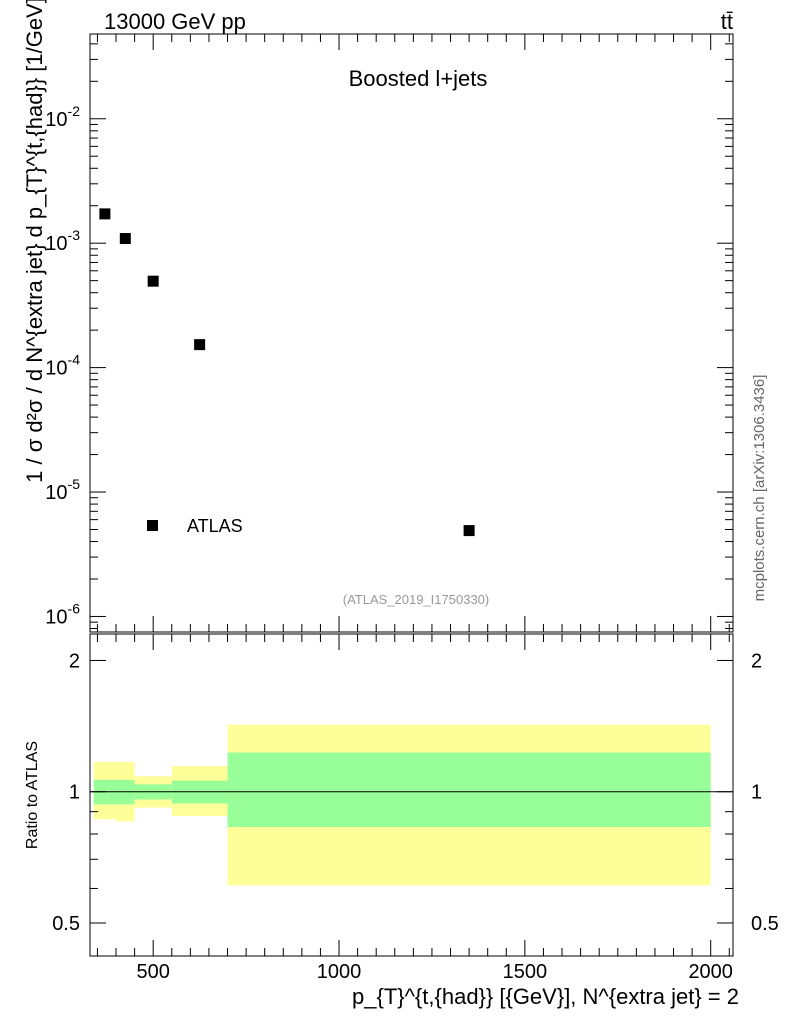  I want to click on x-tick-label: 1500, so click(525, 972).